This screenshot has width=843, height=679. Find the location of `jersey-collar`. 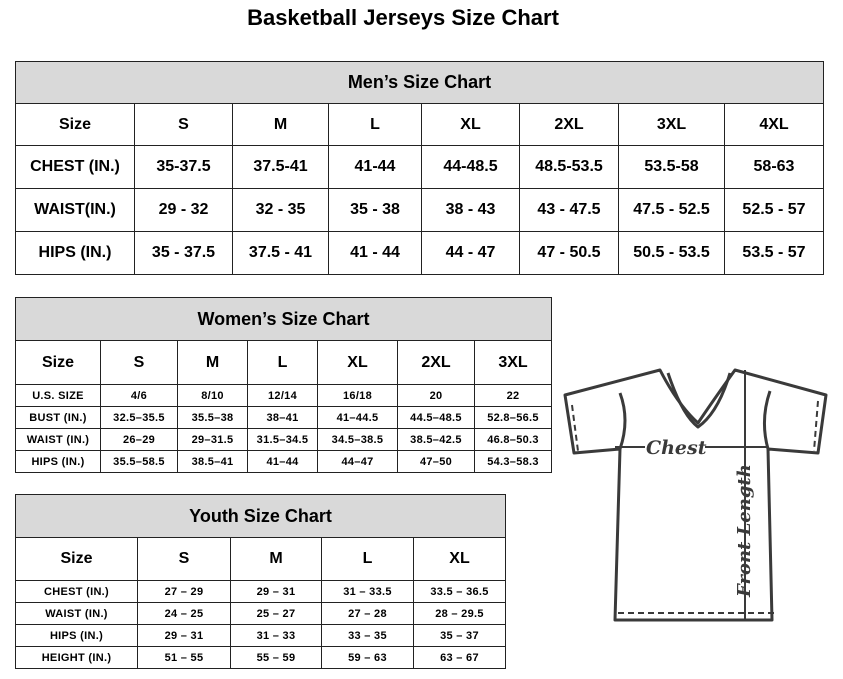

jersey-collar is located at coordinates (699, 400).